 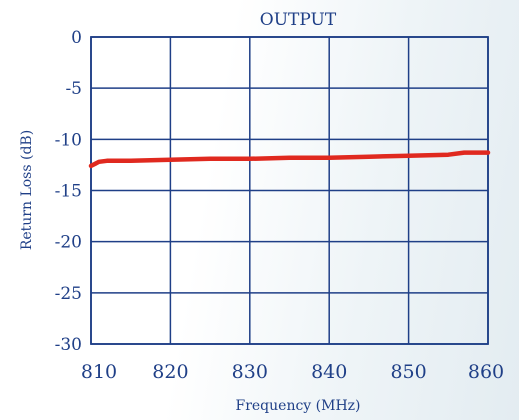 I want to click on x-tick-label: 850, so click(x=408, y=372).